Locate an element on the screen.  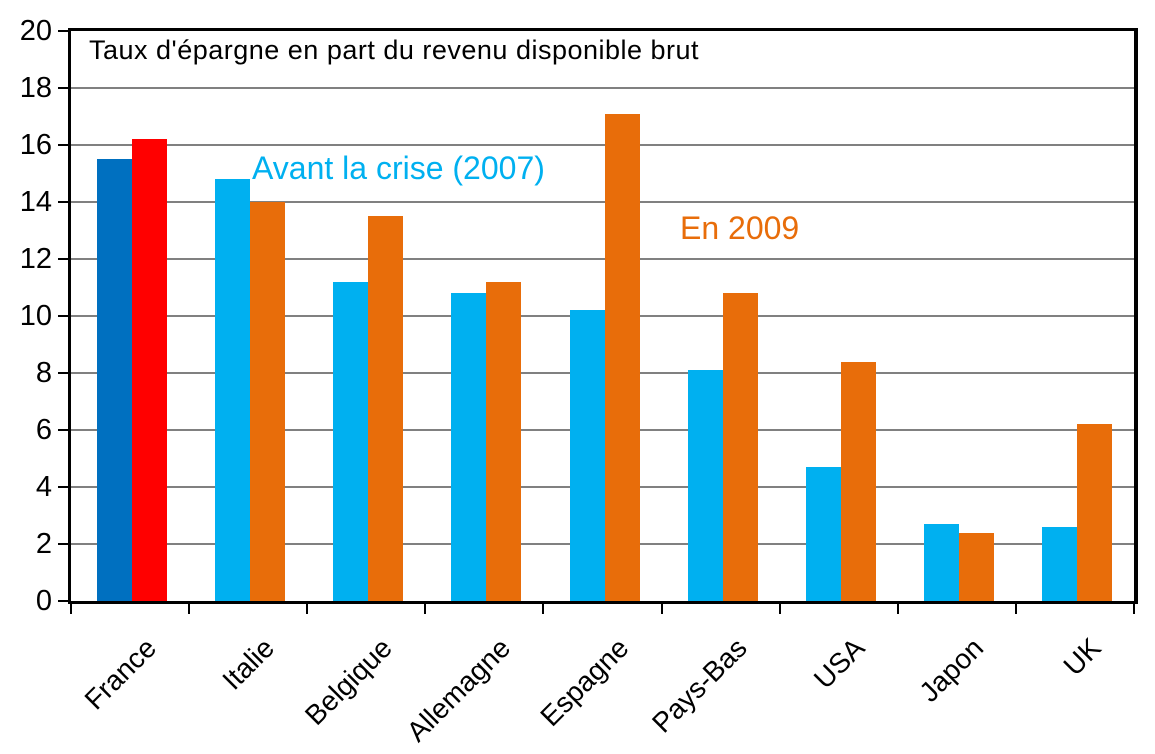
x-category-label-italie: Italie is located at coordinates (248, 664).